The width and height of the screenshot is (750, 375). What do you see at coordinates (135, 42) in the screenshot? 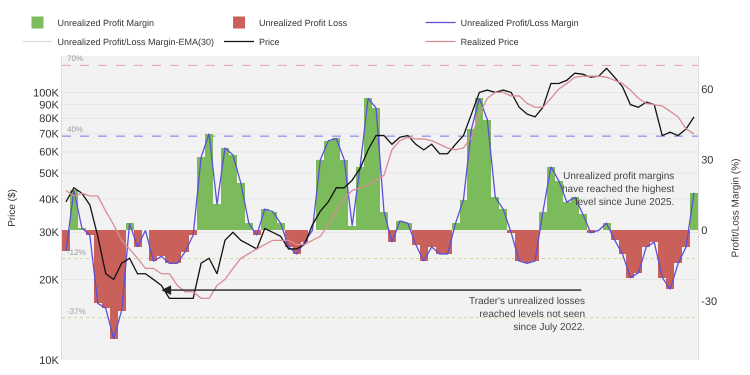
I see `legend-label: Unrealized Profit/Loss Margin-EMA(30)` at bounding box center [135, 42].